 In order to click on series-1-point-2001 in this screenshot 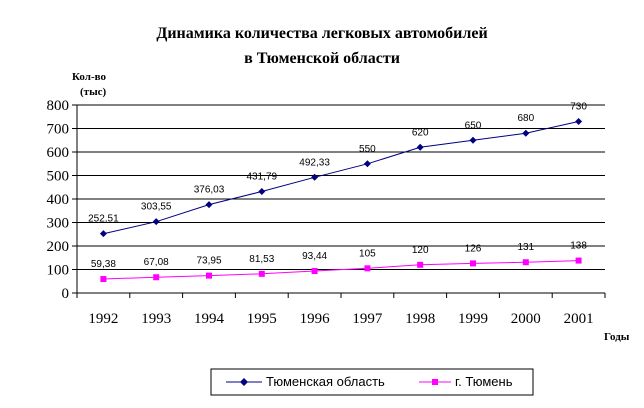, I will do `click(578, 260)`.